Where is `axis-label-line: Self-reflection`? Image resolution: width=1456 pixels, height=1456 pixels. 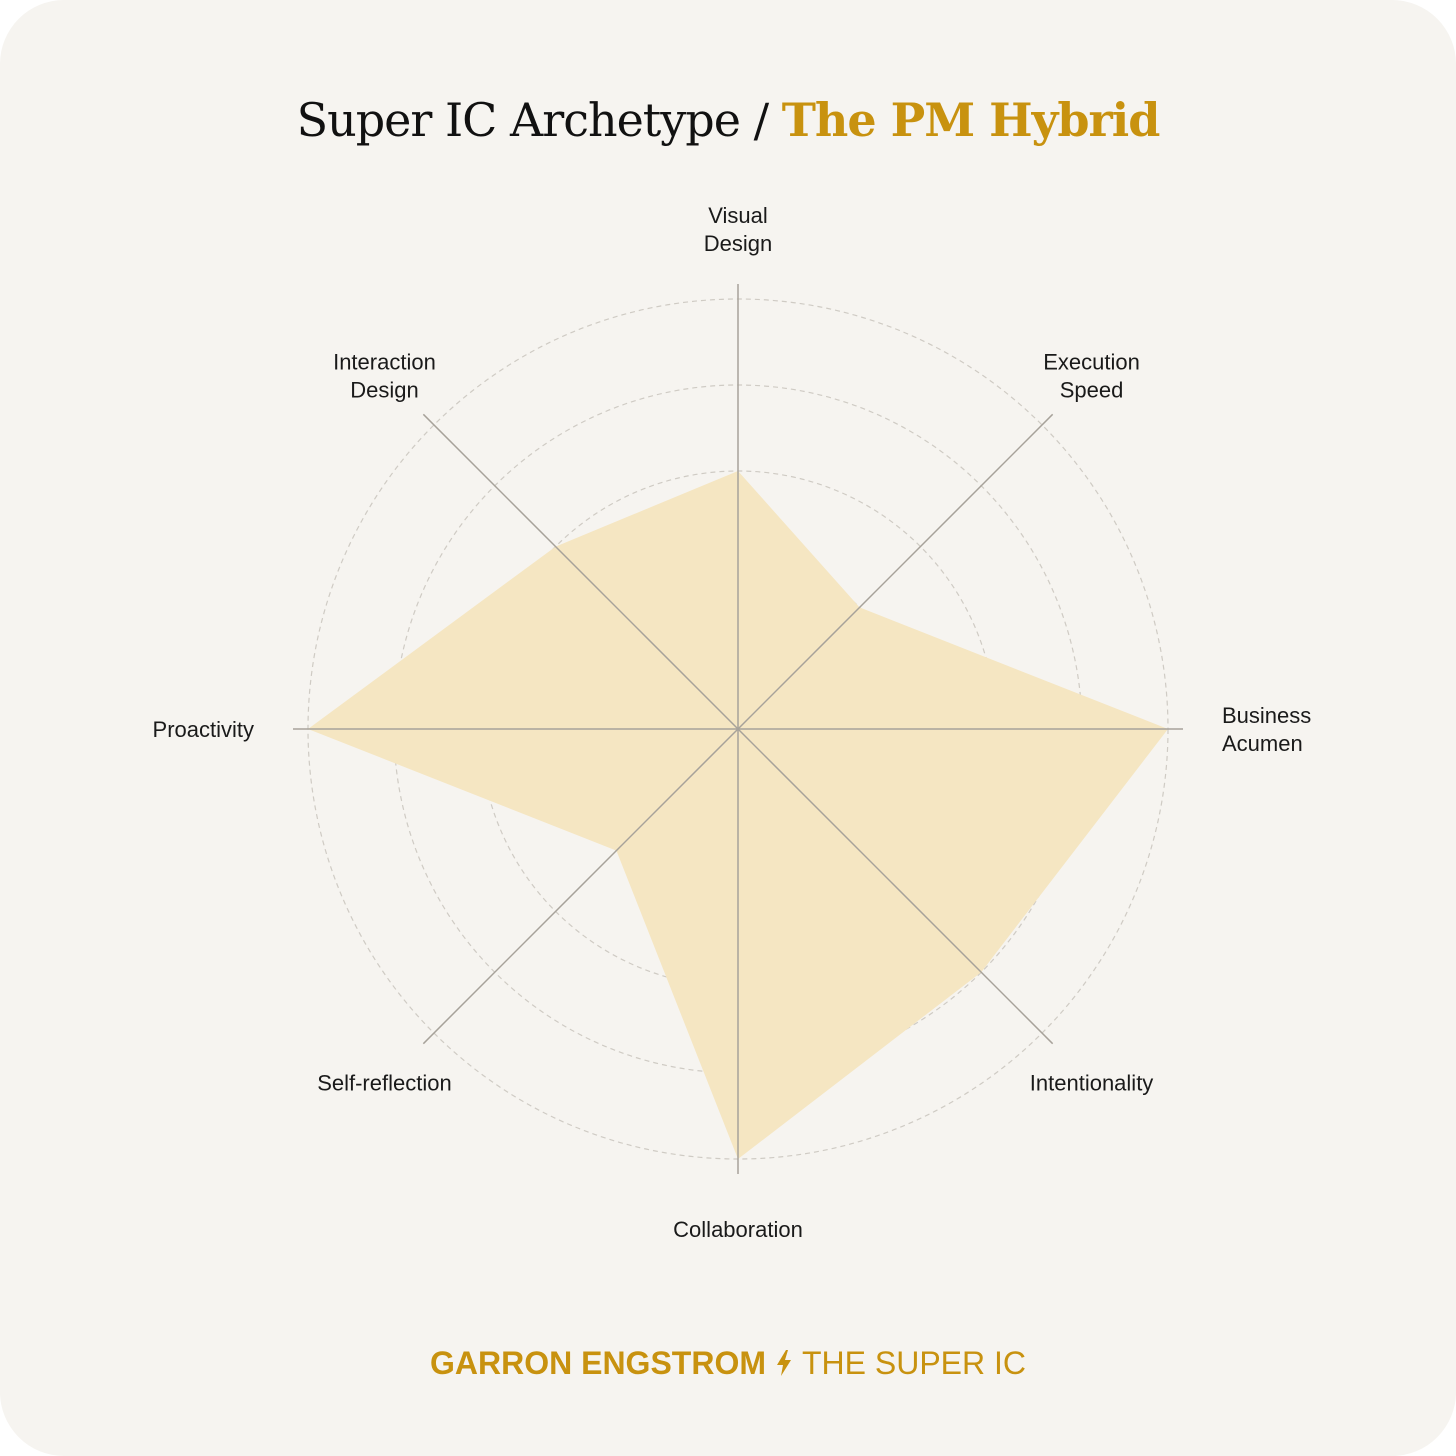 axis-label-line: Self-reflection is located at coordinates (384, 1083).